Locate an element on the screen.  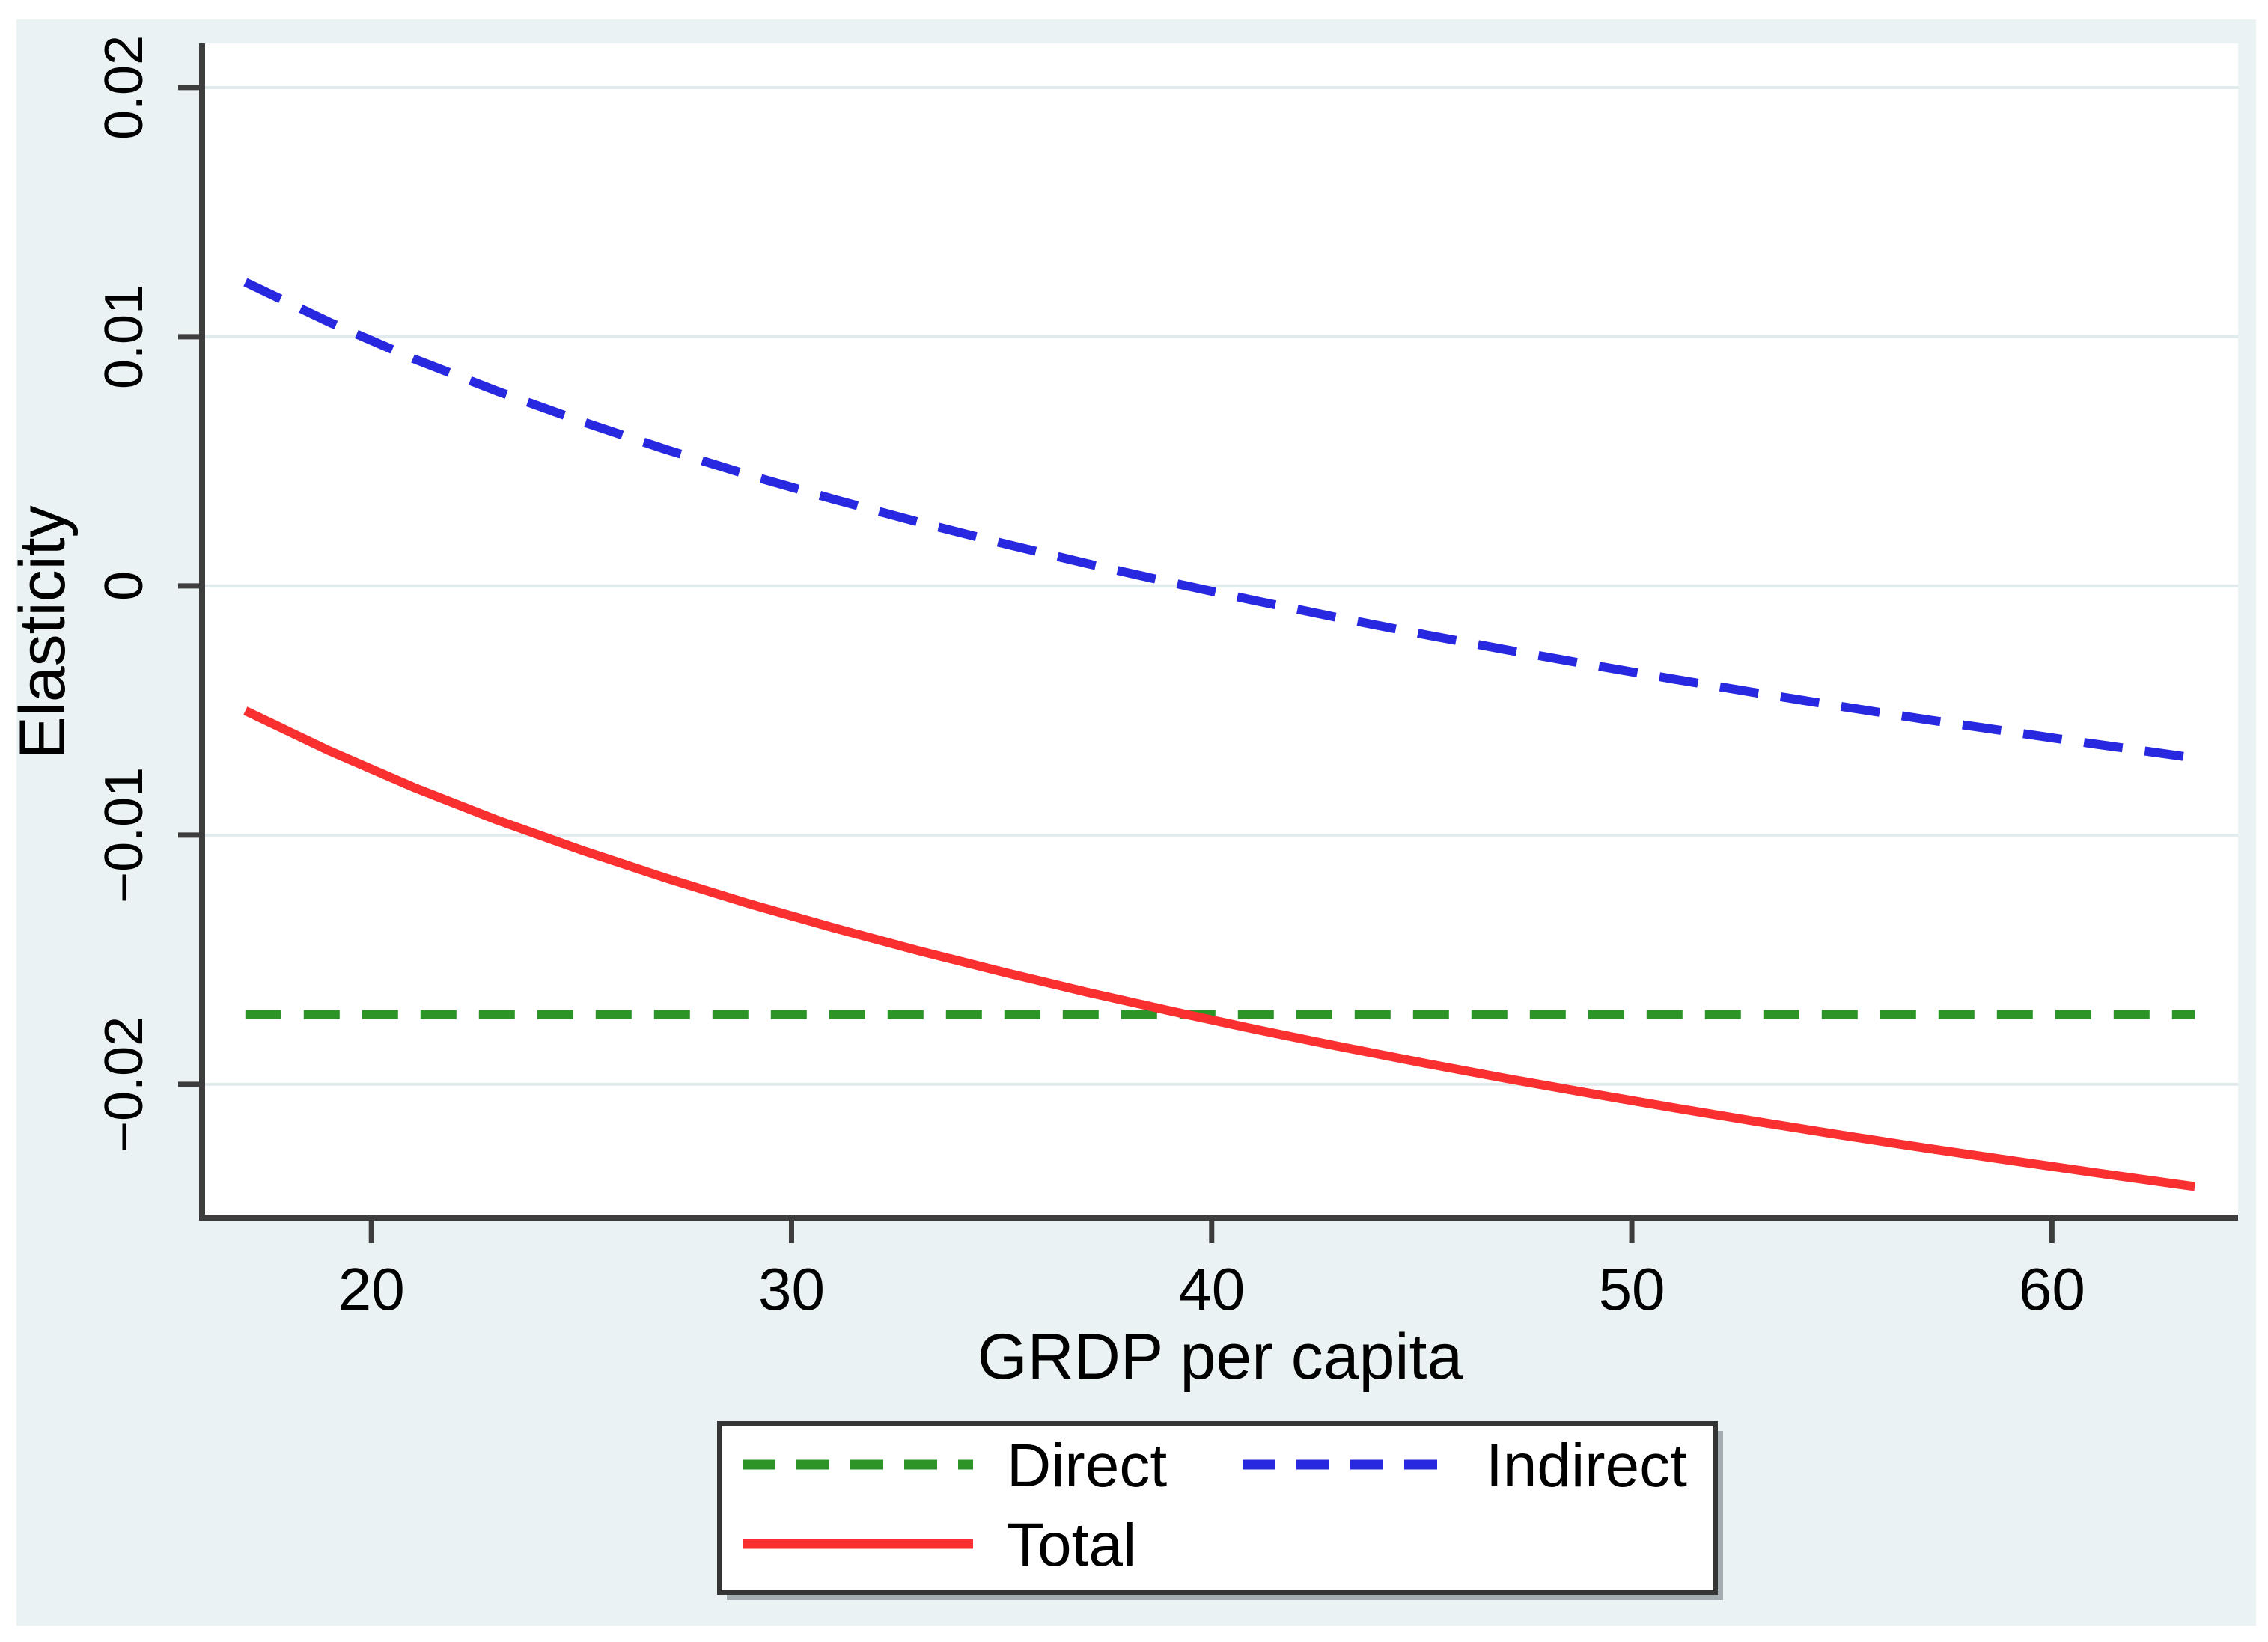
legend-box is located at coordinates (1217, 1508).